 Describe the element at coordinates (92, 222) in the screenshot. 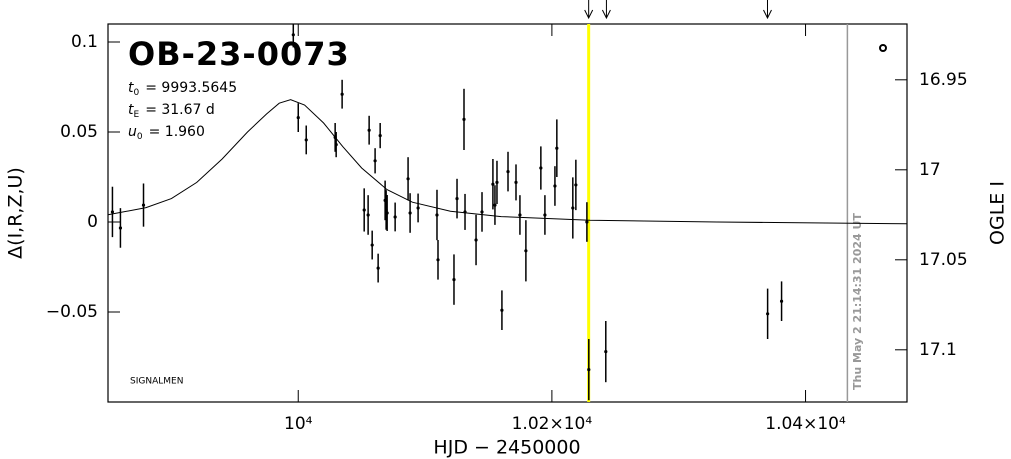

I see `y-tick-label: 0` at that location.